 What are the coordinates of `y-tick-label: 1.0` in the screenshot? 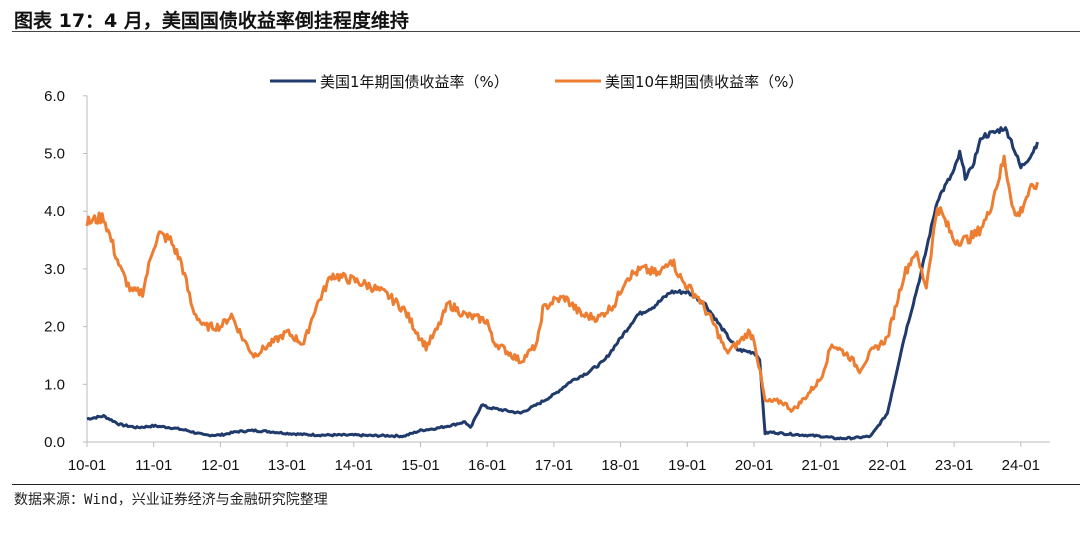 It's located at (54, 384).